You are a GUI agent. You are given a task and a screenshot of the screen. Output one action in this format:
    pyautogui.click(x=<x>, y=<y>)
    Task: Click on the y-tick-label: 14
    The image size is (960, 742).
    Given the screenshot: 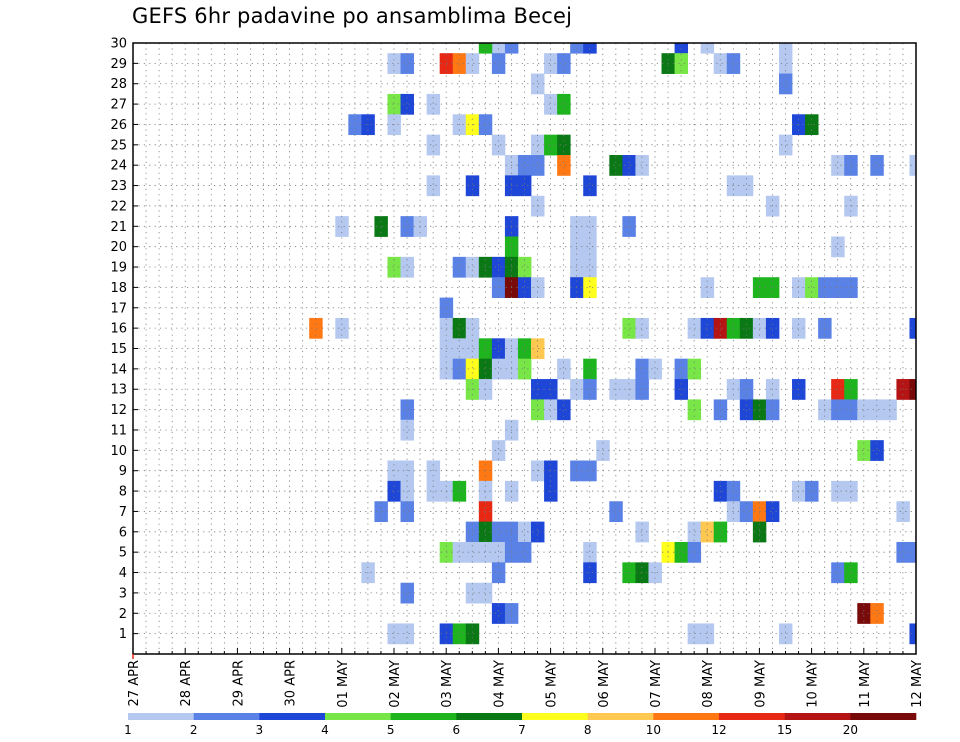 What is the action you would take?
    pyautogui.click(x=118, y=369)
    